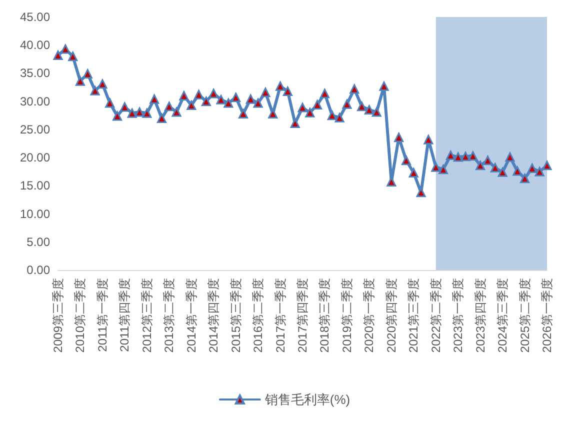 The width and height of the screenshot is (569, 421). Describe the element at coordinates (35, 101) in the screenshot. I see `y-tick-label: 30.00` at that location.